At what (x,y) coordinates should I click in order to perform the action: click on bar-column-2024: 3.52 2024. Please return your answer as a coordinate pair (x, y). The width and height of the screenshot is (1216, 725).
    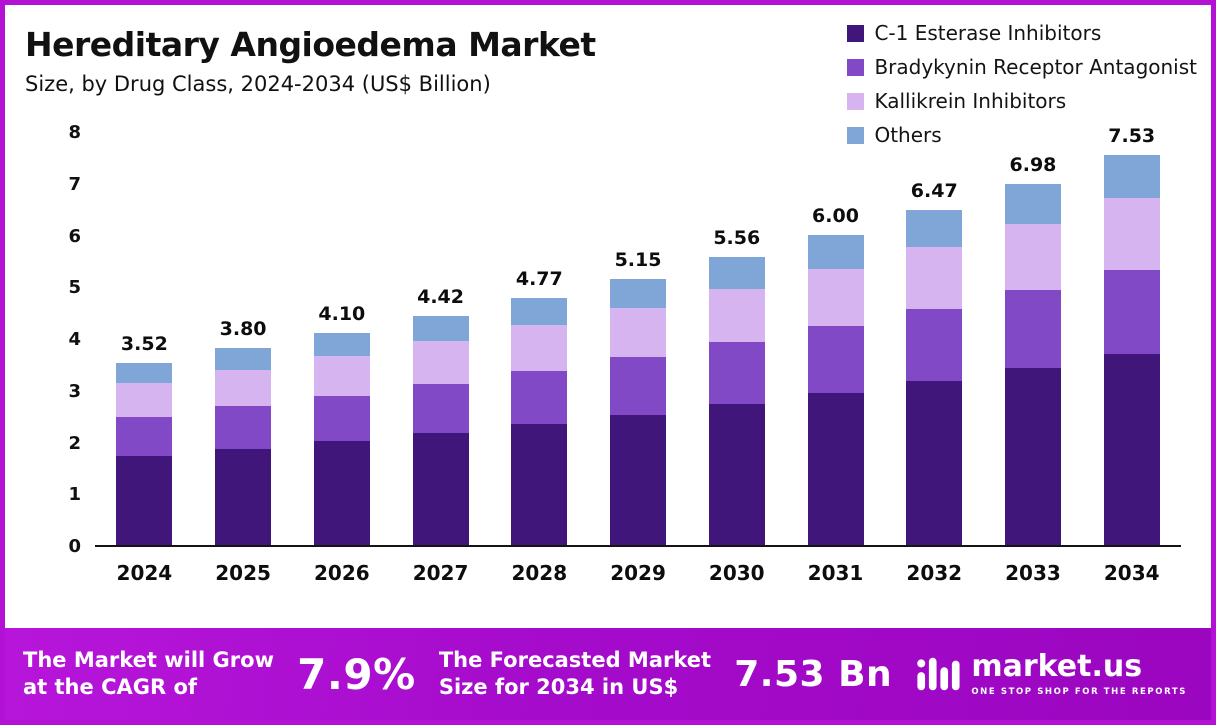
    Looking at the image, I should click on (144, 359).